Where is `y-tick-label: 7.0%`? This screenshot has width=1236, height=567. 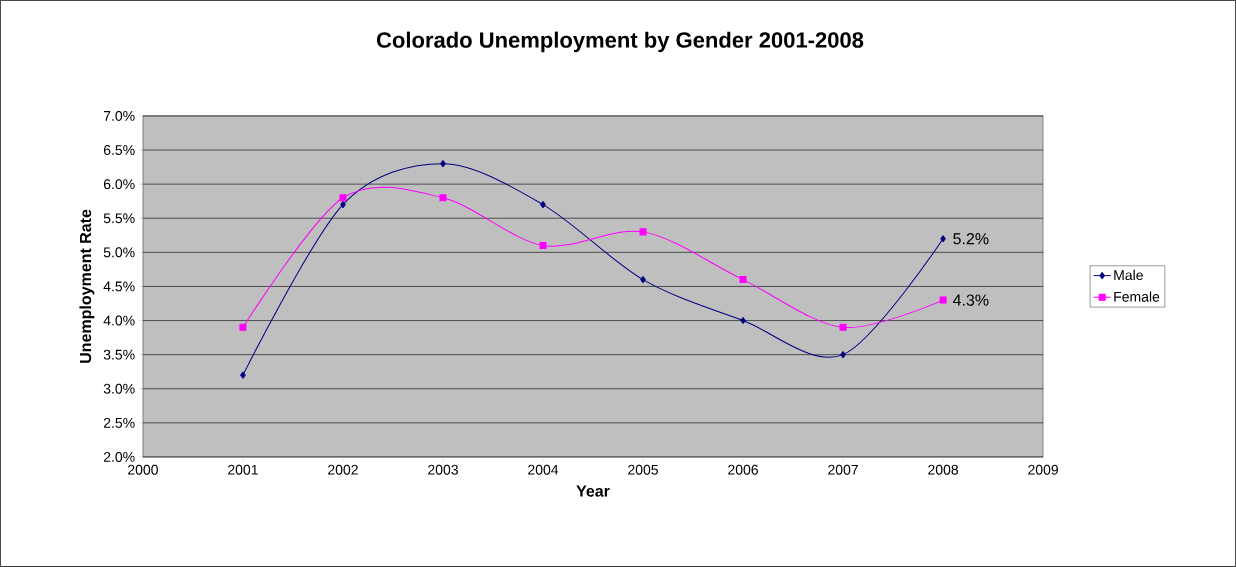
y-tick-label: 7.0% is located at coordinates (119, 115).